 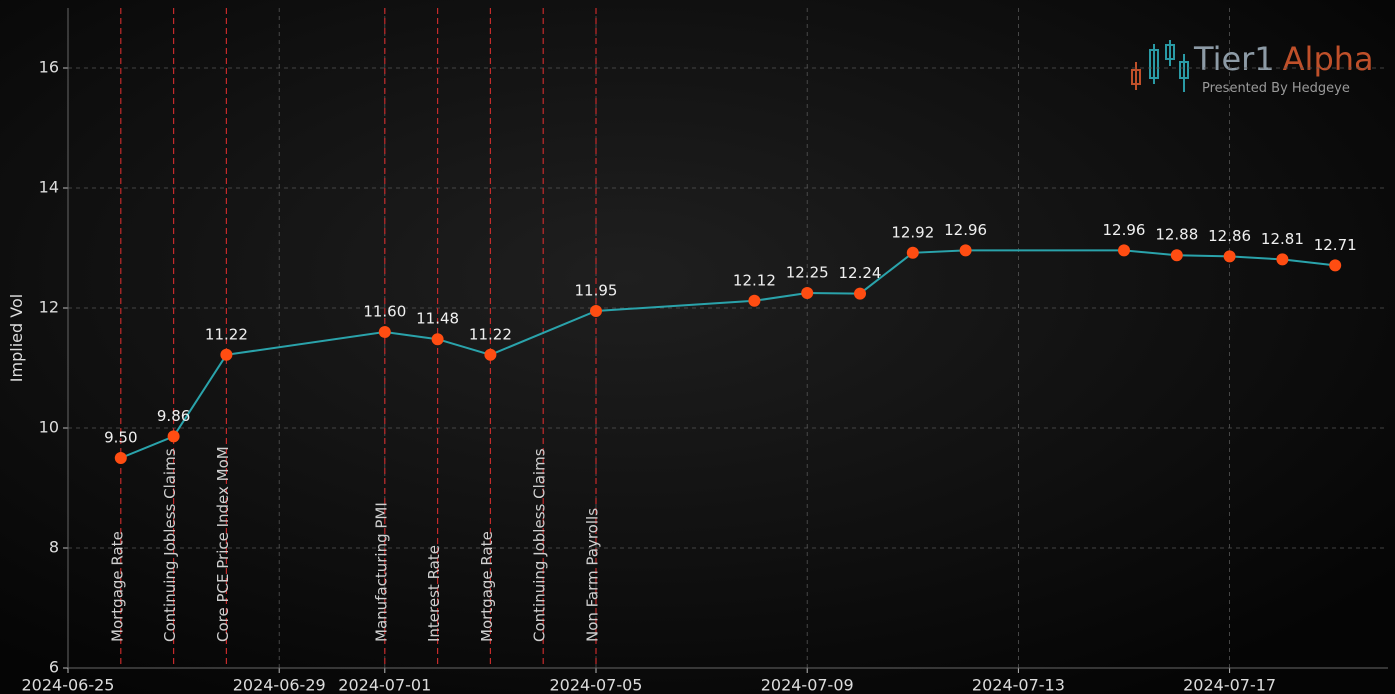 I want to click on data-label: 12.86, so click(x=1229, y=236).